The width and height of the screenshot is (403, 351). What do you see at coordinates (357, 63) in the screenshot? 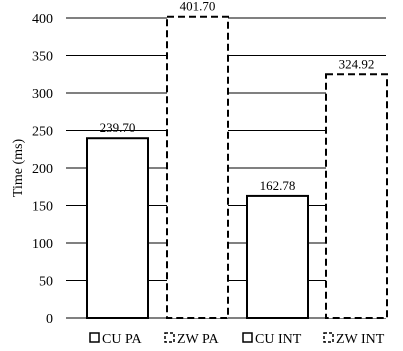
I see `data-label: 324.92` at bounding box center [357, 63].